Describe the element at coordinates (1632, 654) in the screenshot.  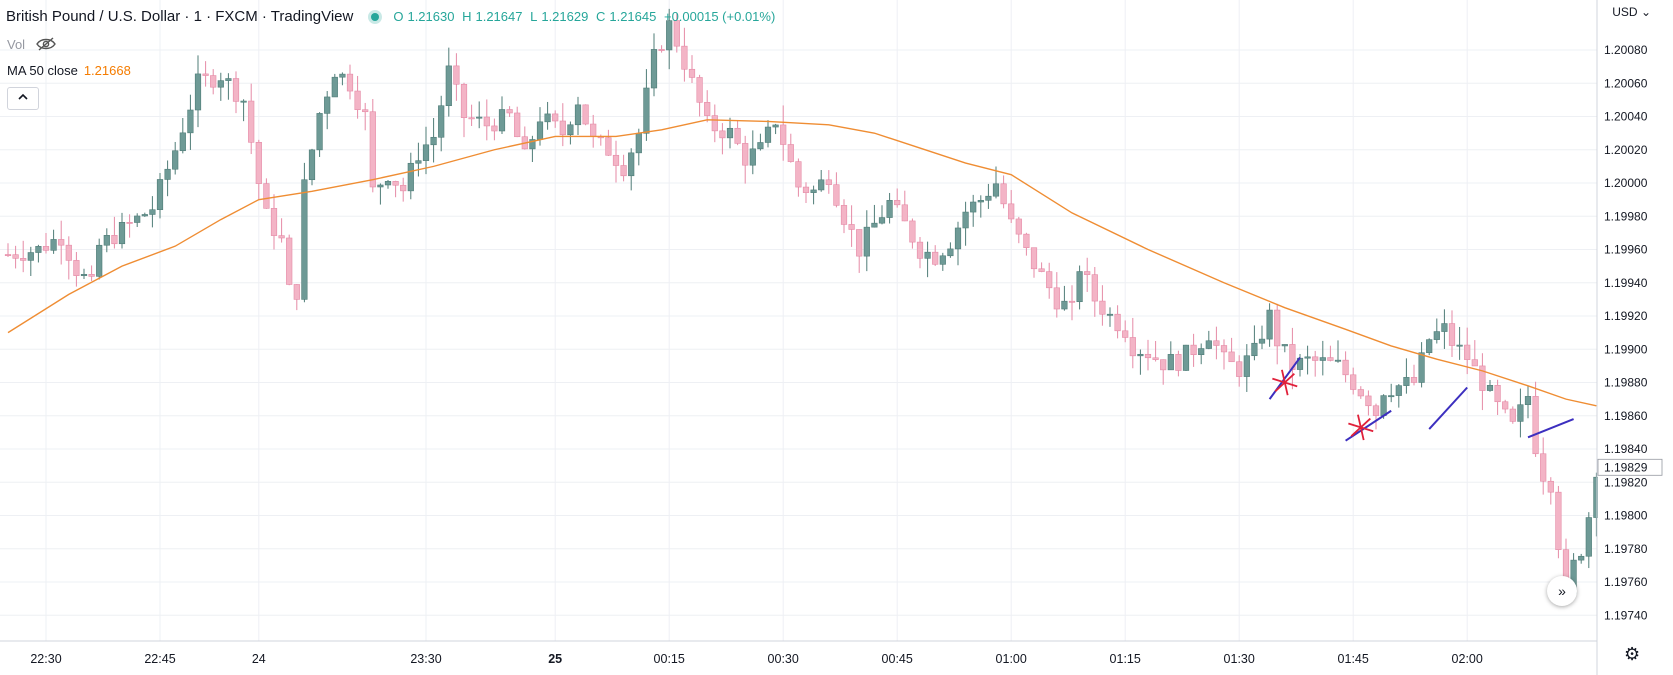
I see `gear-icon: ⚙` at that location.